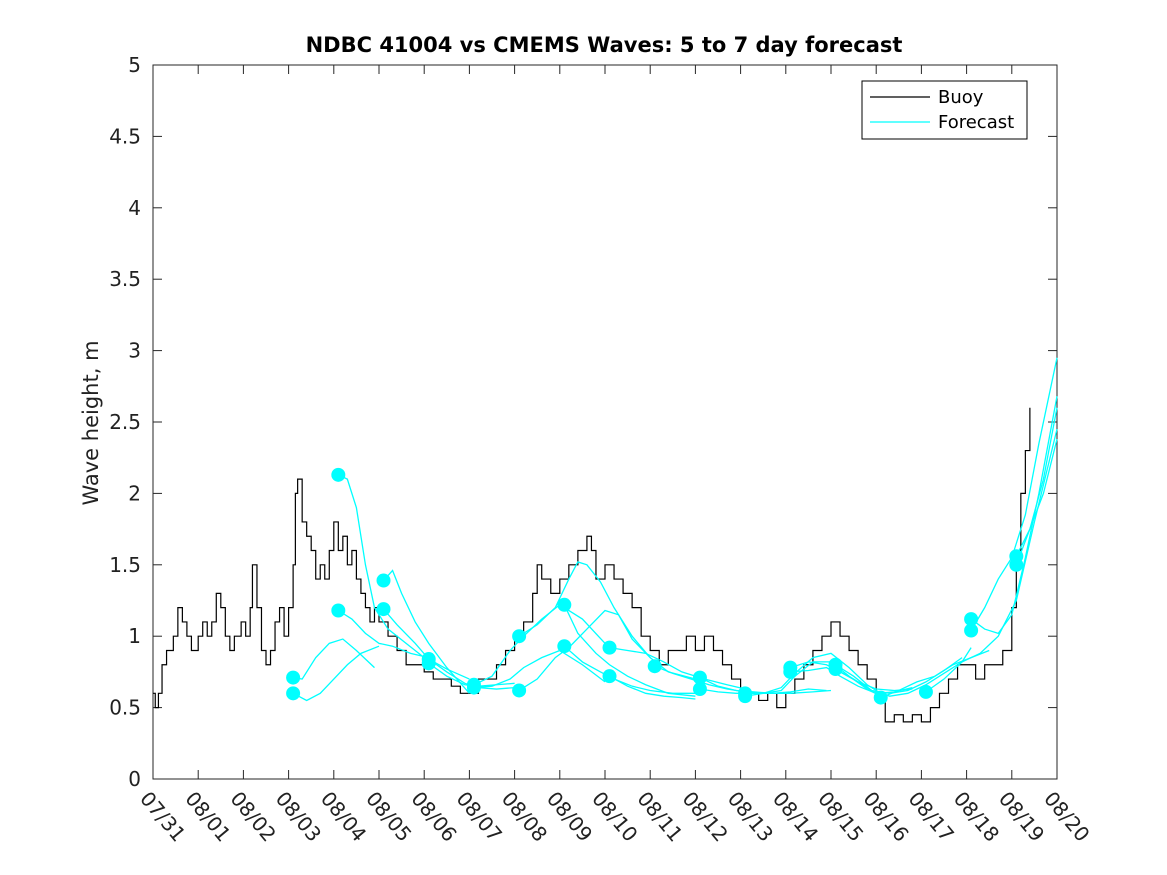 This screenshot has height=875, width=1167. I want to click on x-tick-label: 08/15, so click(840, 817).